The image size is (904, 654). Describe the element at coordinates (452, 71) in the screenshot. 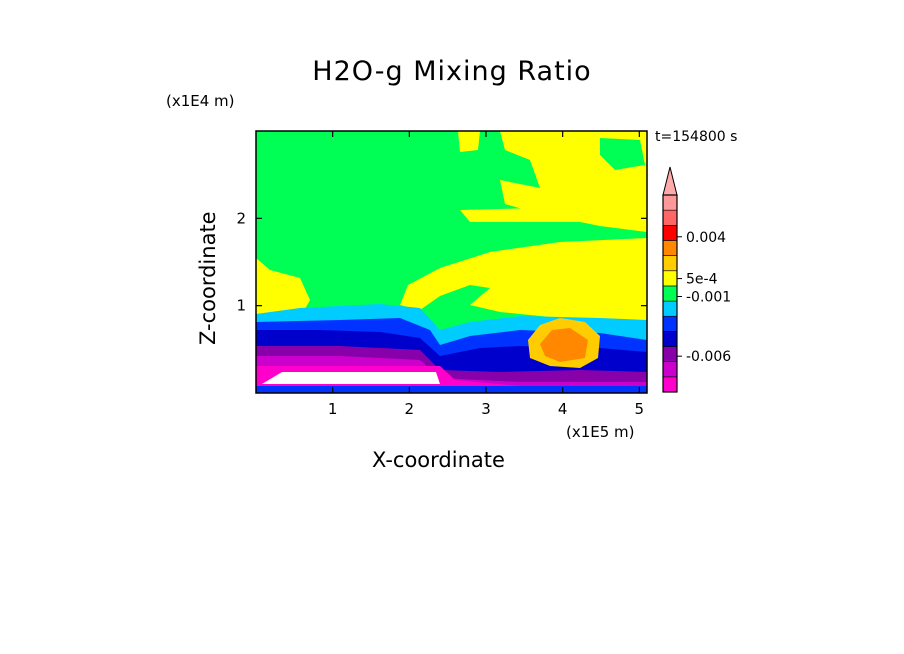

I see `chart-title: H2O-g Mixing Ratio` at that location.